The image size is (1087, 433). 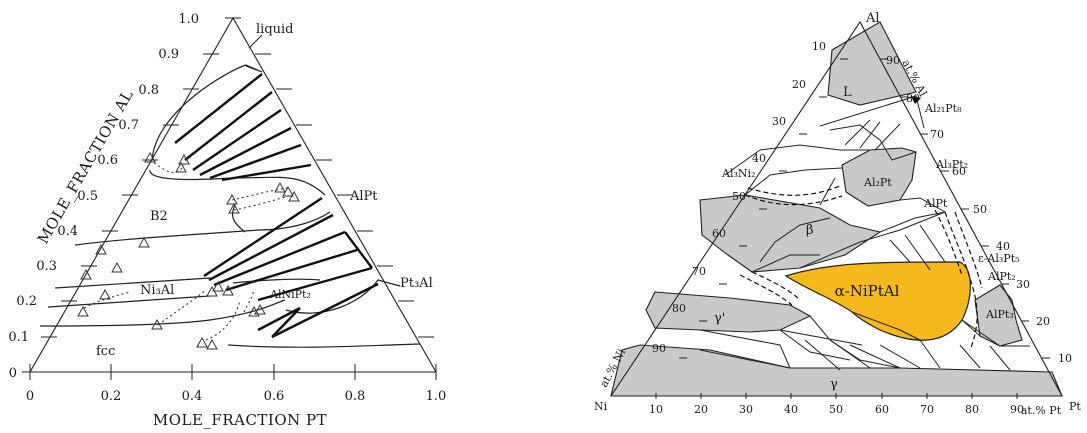 I want to click on left-dotted-tie-lines, so click(x=188, y=250).